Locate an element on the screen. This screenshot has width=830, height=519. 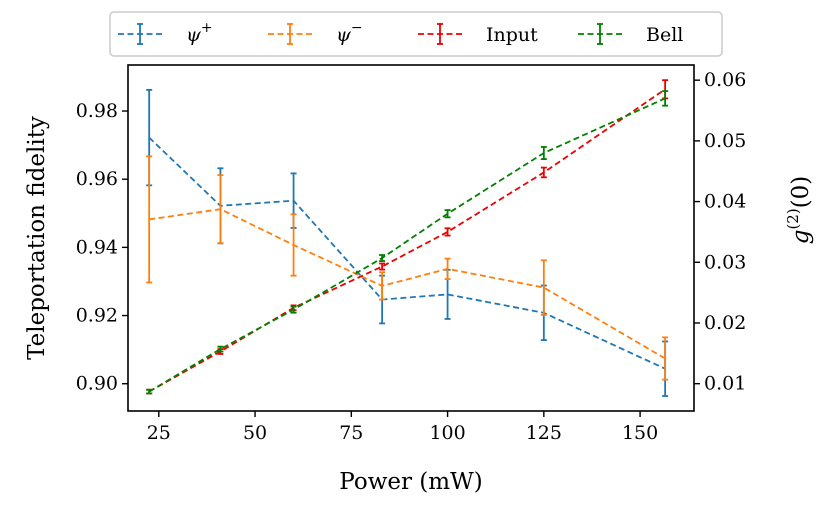
y-right-tick-label: 0.06 is located at coordinates (725, 80).